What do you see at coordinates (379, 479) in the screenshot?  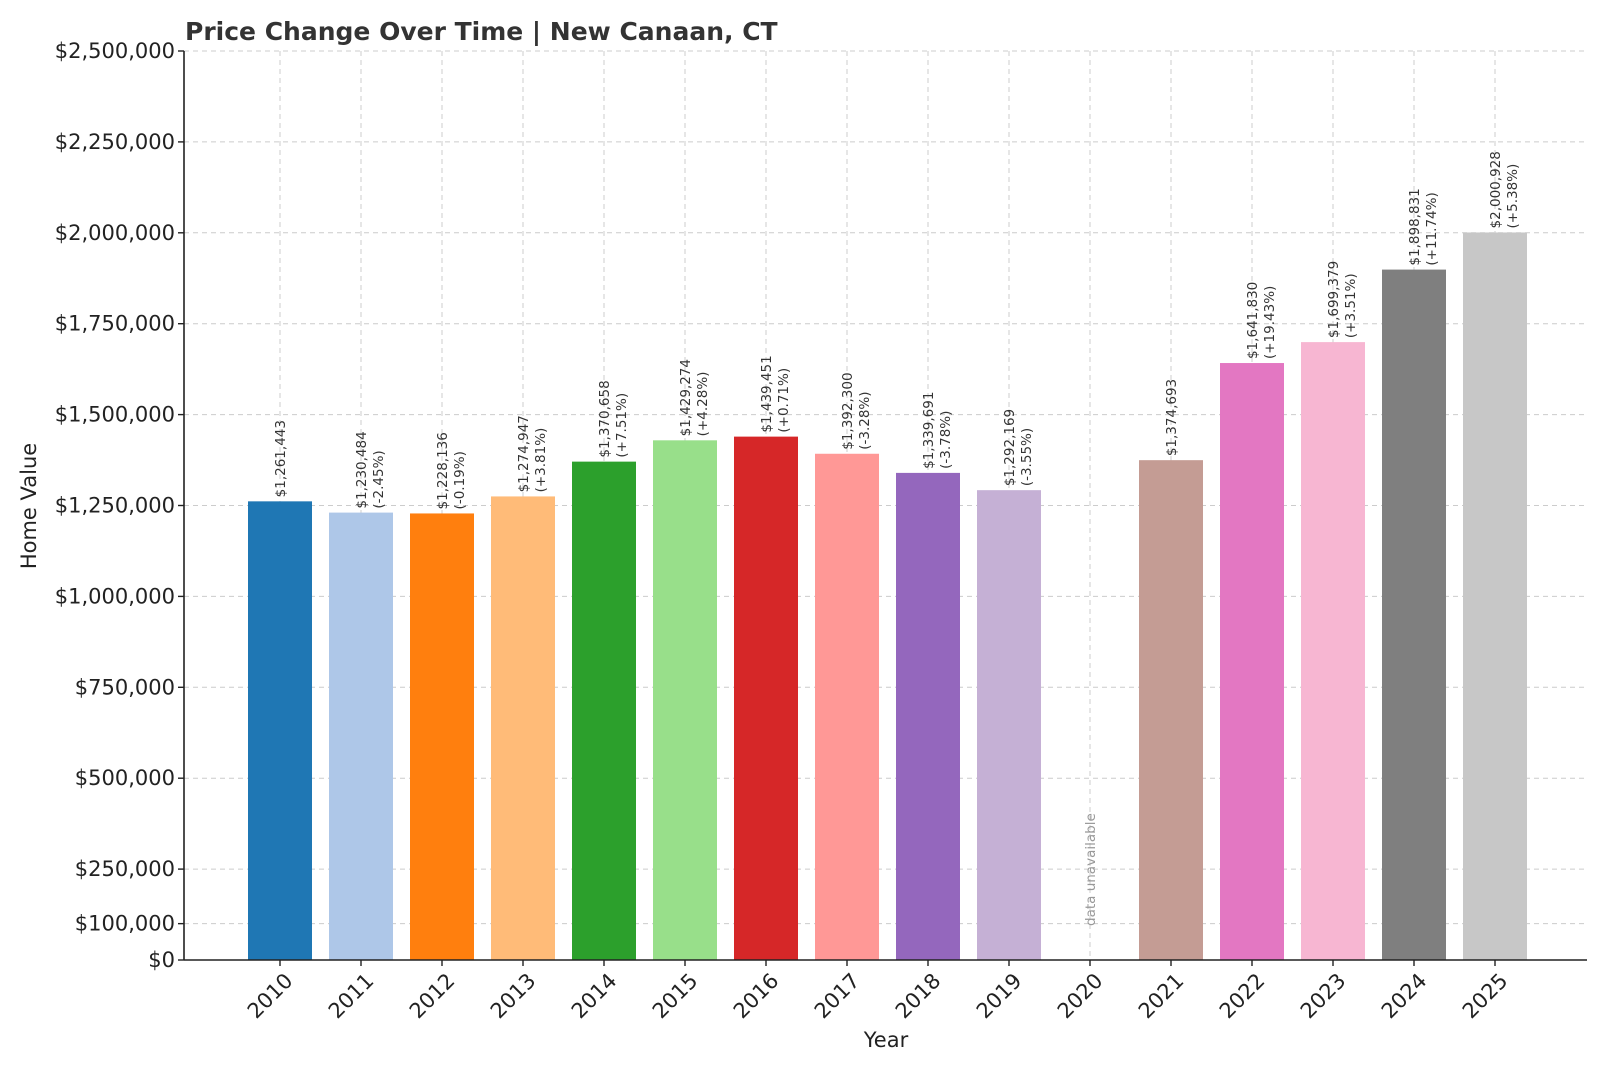 I see `change-label-2011: (-2.45%)` at bounding box center [379, 479].